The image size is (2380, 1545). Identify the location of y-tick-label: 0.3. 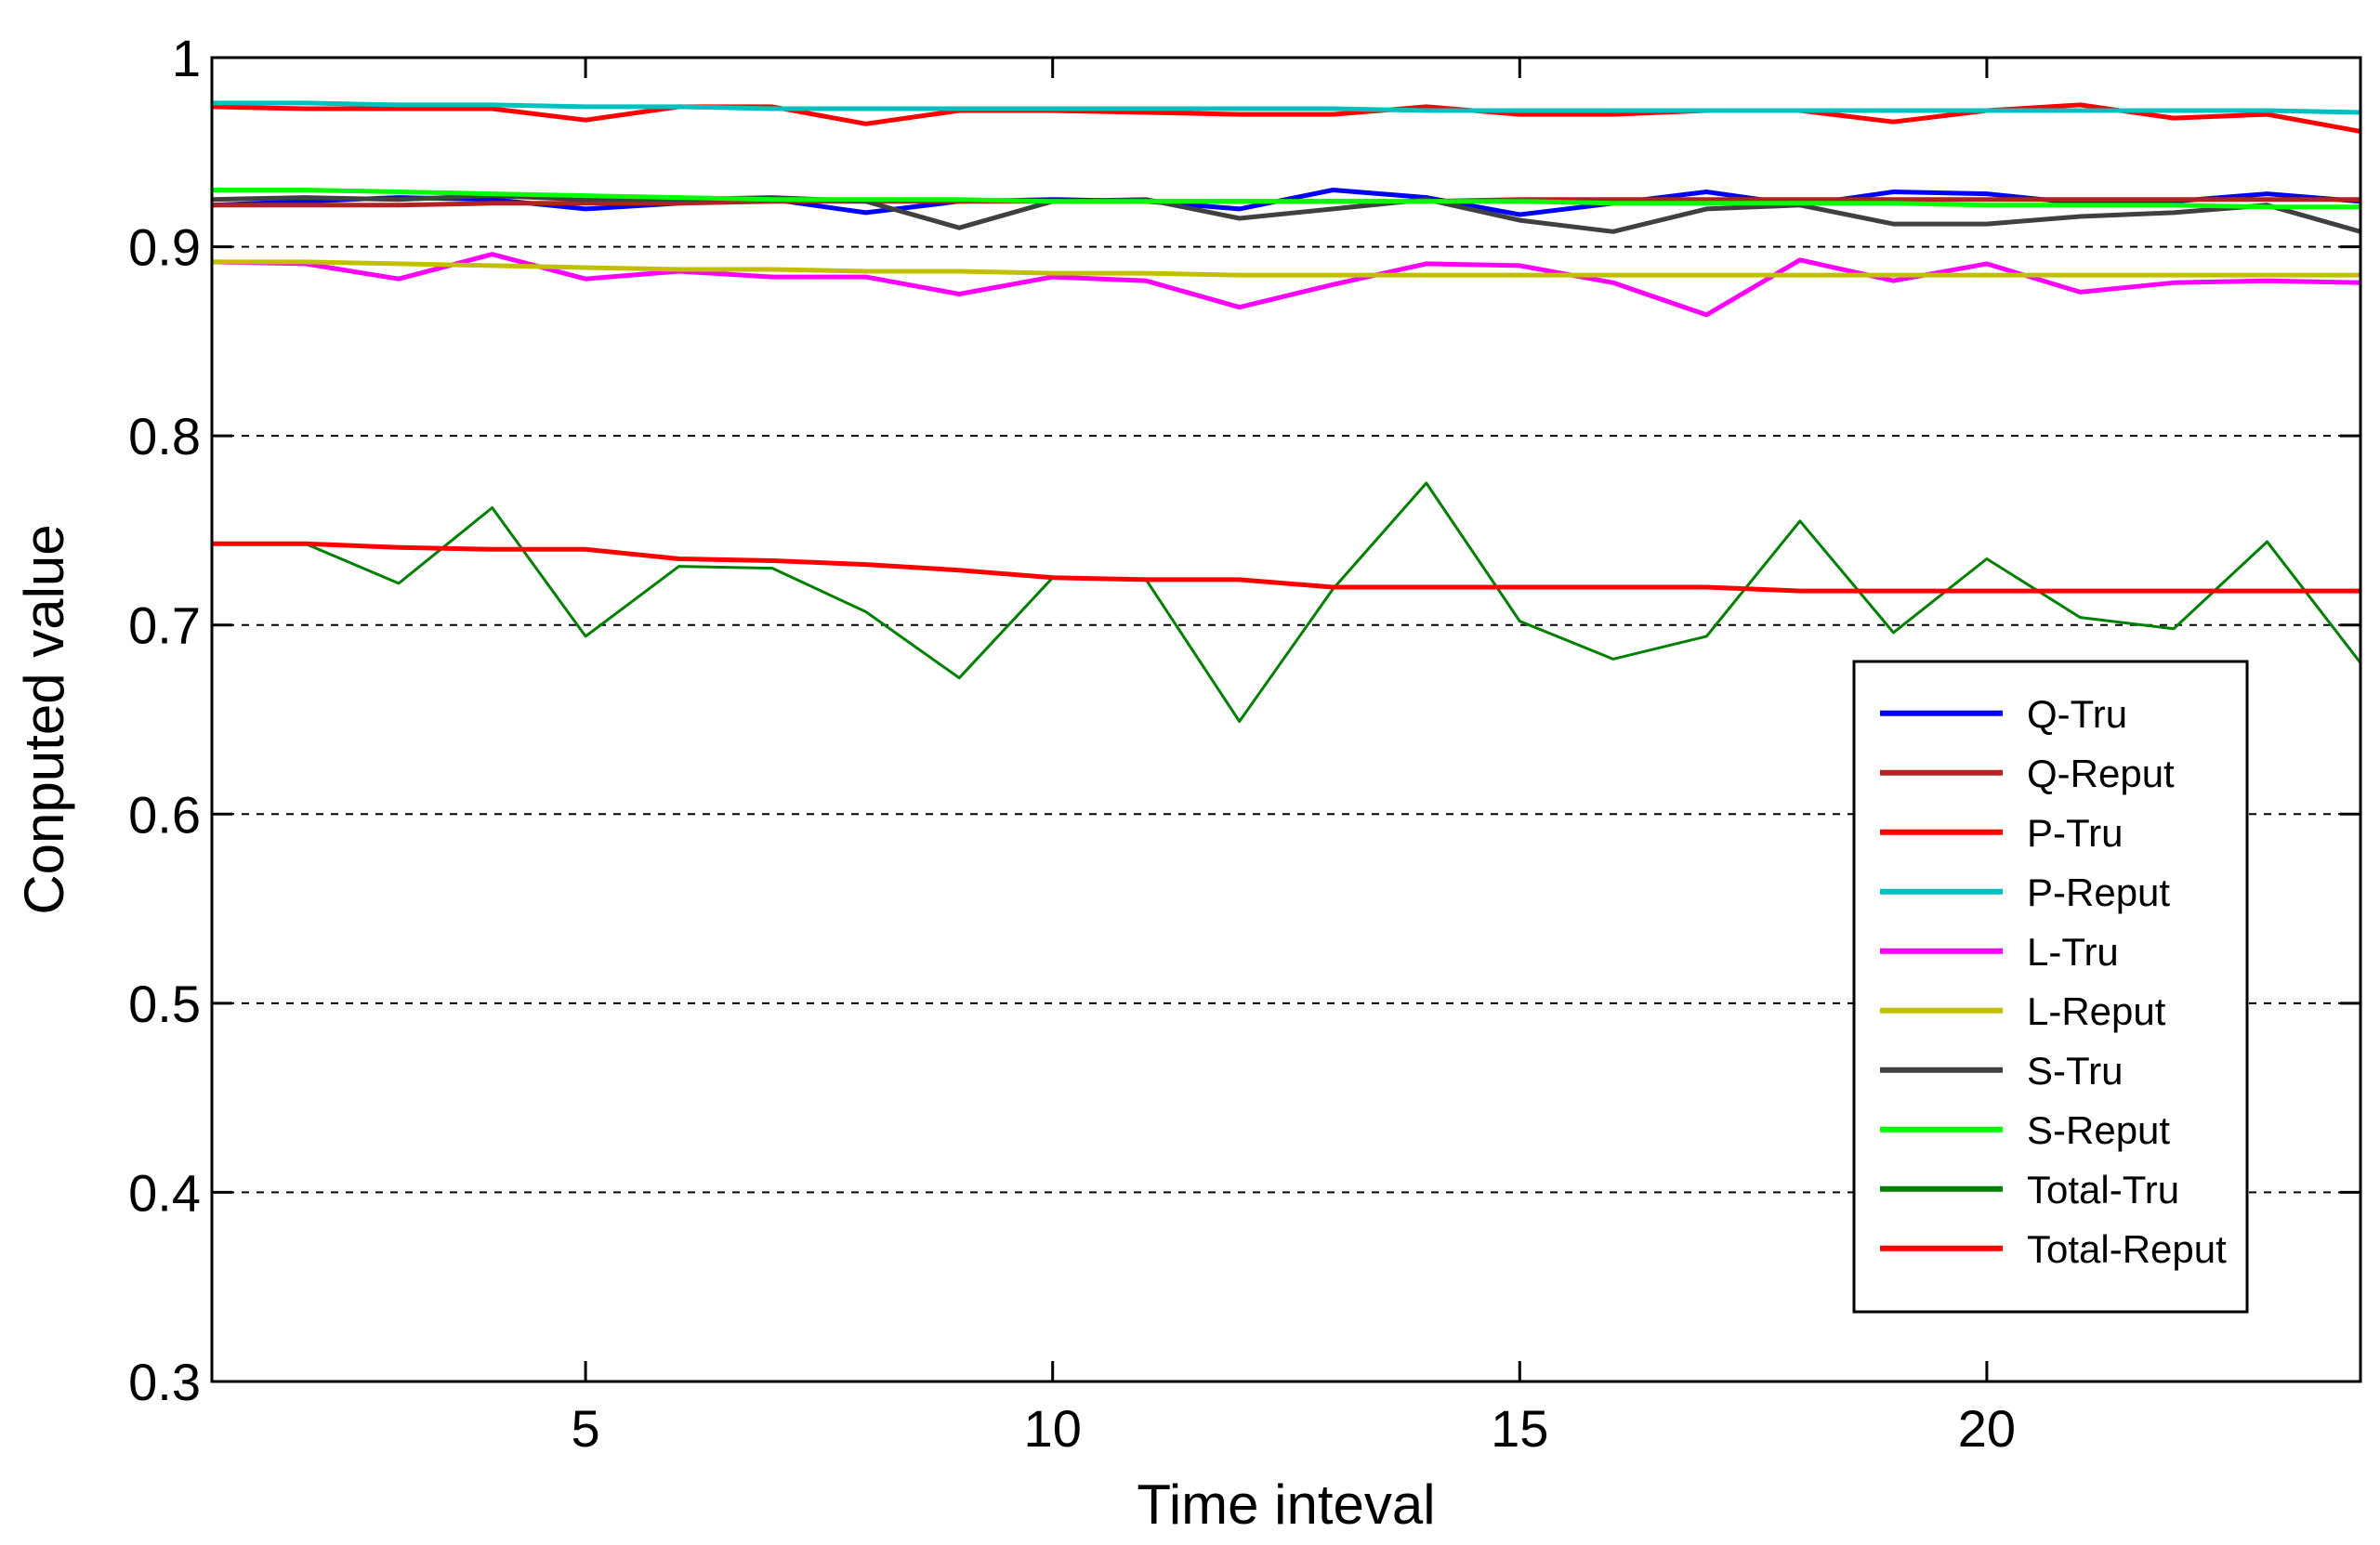
(164, 1382).